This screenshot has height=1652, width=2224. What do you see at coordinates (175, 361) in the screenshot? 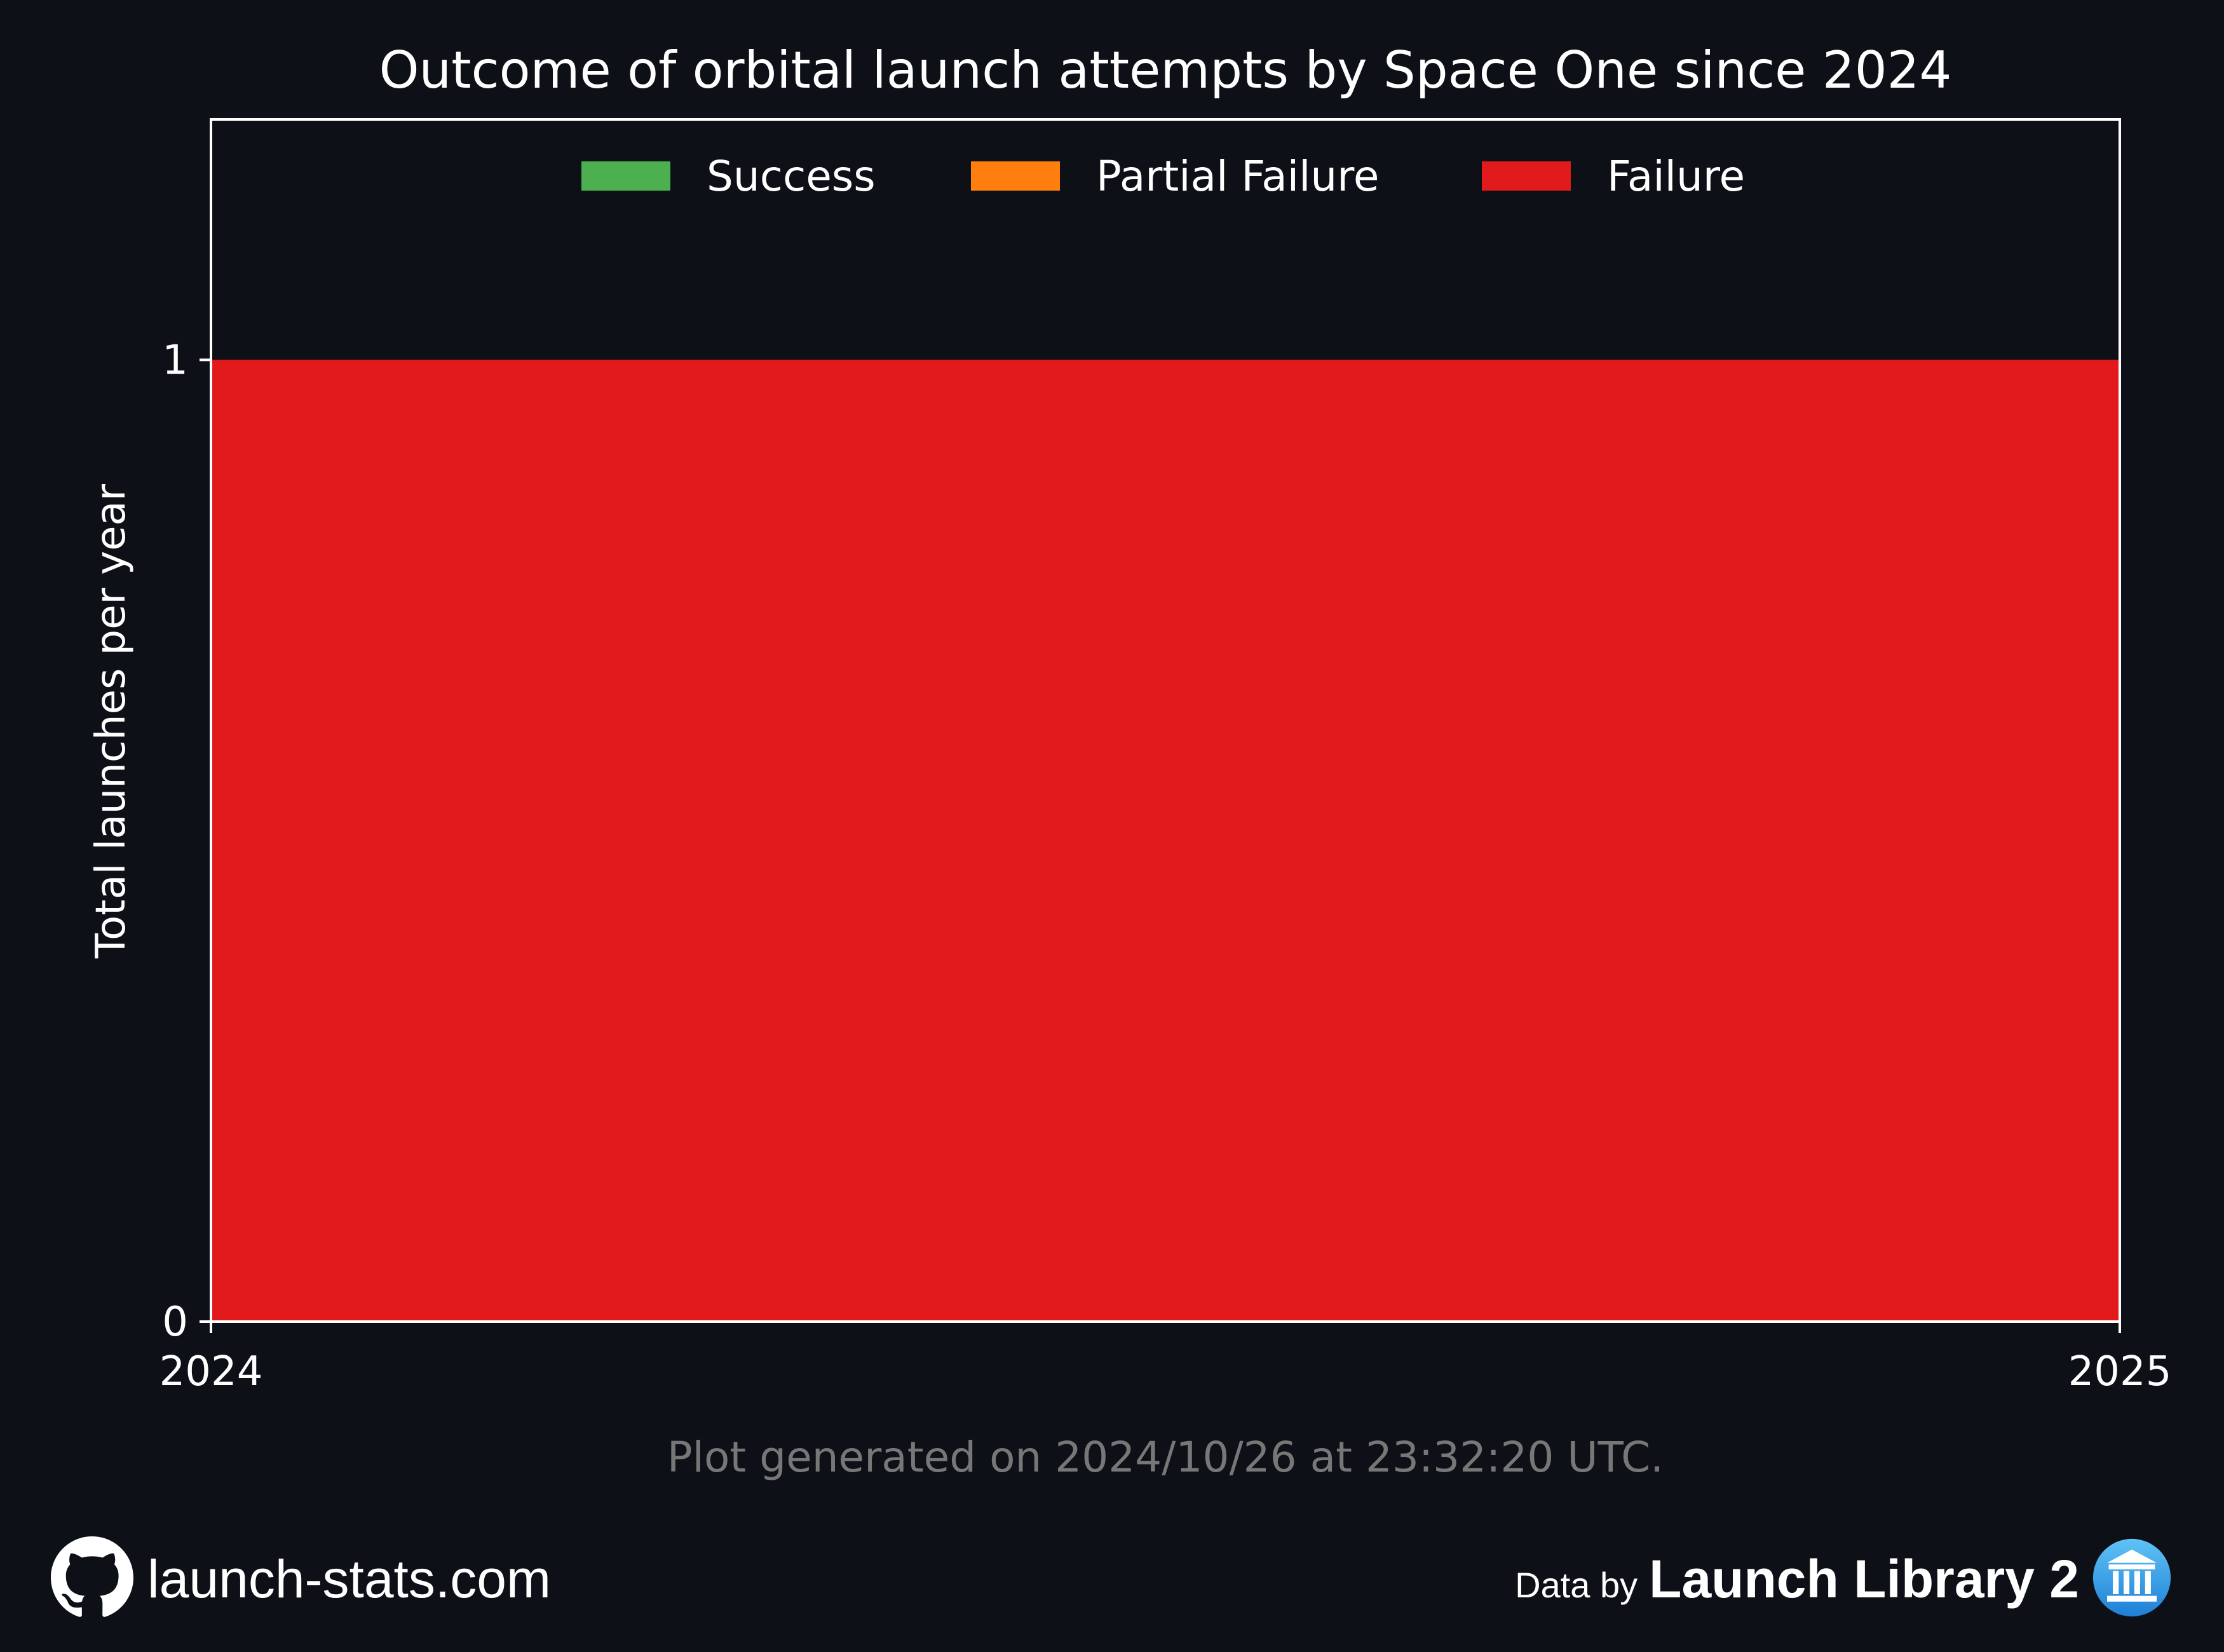
I see `y-tick-label: 1` at bounding box center [175, 361].